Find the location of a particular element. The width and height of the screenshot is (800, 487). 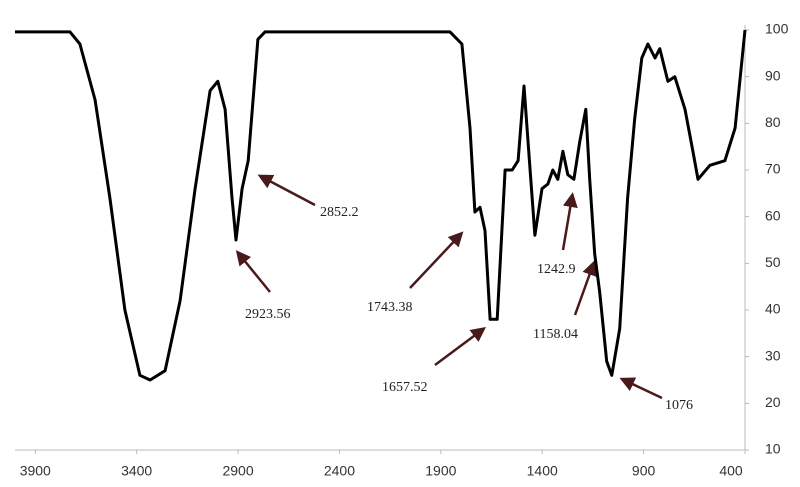

x-tick-label: 400 is located at coordinates (731, 471).